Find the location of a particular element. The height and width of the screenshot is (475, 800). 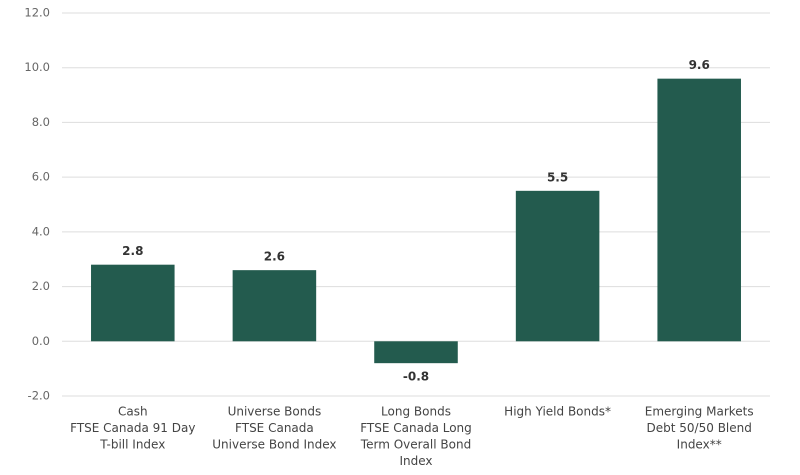

x-tick-label: Debt 50/50 Blend is located at coordinates (699, 428).